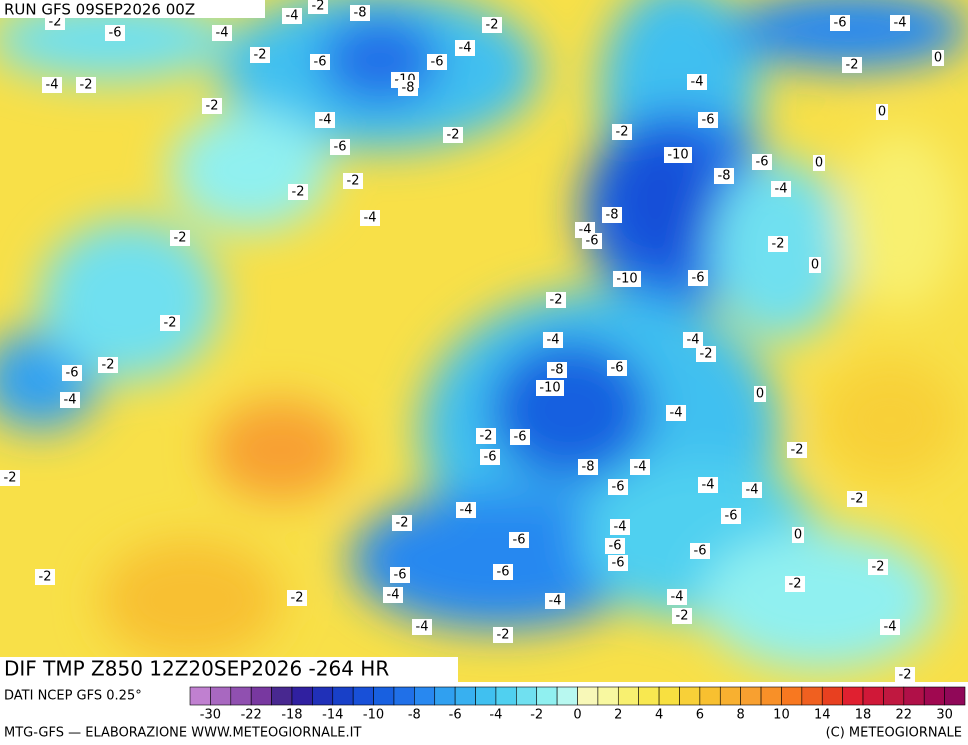  What do you see at coordinates (99, 10) in the screenshot?
I see `run-label: RUN GFS 09SEP2026 00Z` at bounding box center [99, 10].